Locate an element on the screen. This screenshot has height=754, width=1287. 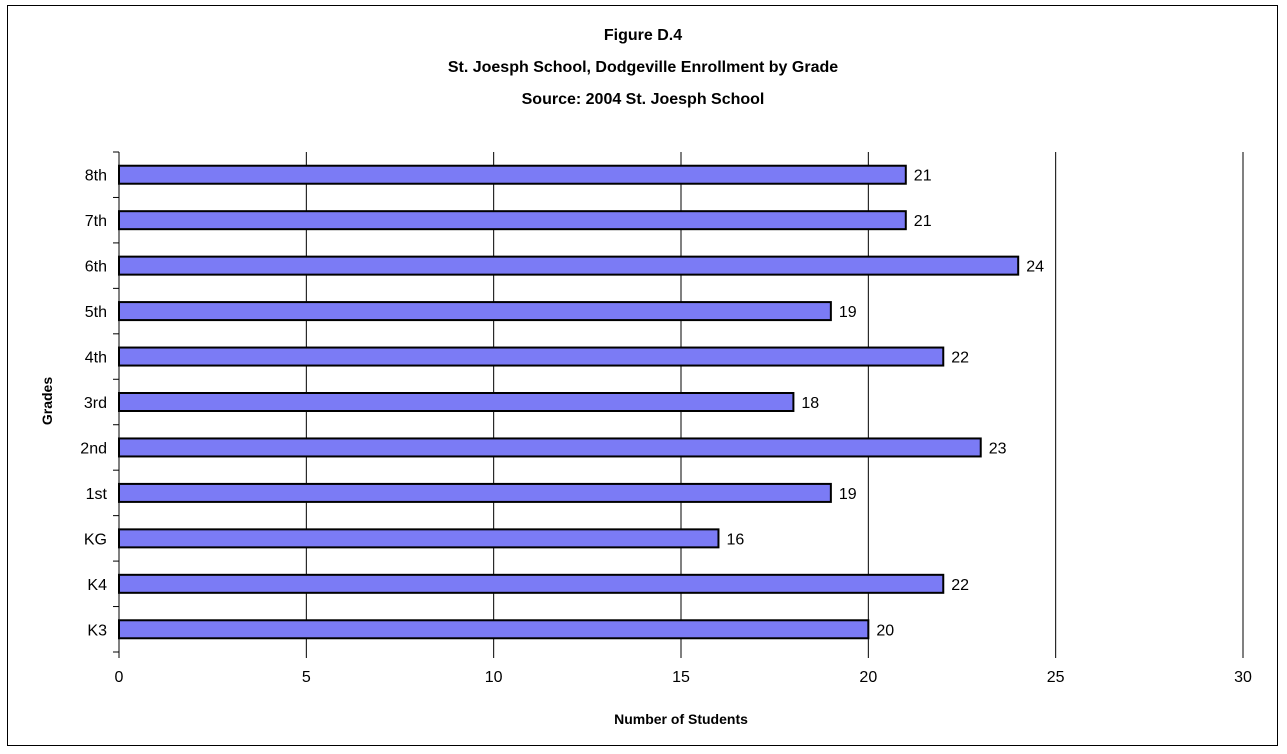
data-label: 23 is located at coordinates (998, 448).